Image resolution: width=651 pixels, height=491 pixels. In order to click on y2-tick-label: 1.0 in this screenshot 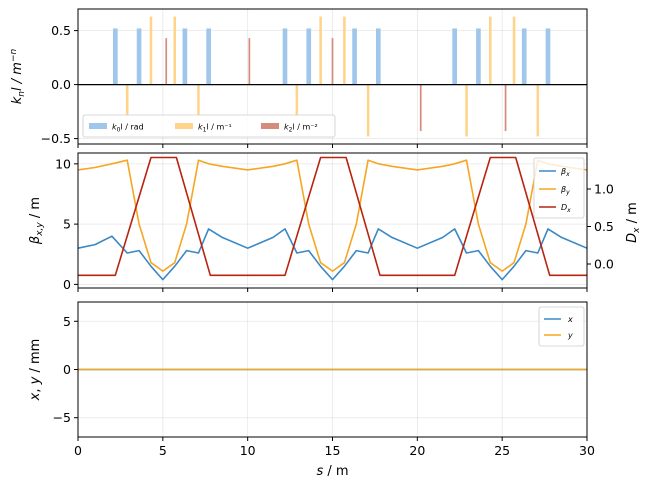, I will do `click(604, 189)`.